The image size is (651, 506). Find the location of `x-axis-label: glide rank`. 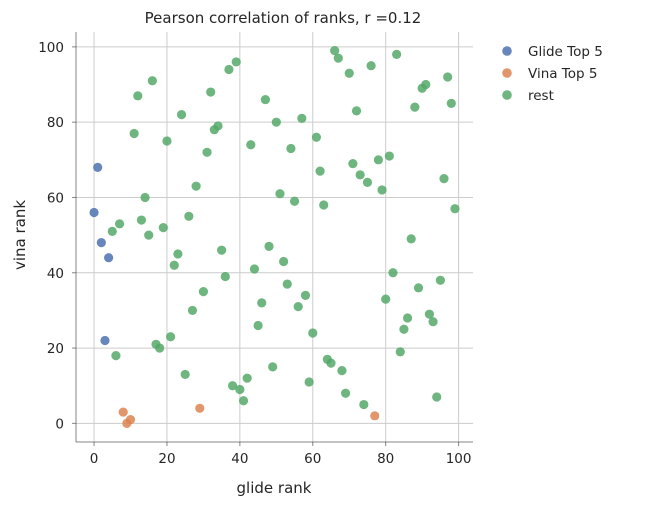

x-axis-label: glide rank is located at coordinates (274, 488).